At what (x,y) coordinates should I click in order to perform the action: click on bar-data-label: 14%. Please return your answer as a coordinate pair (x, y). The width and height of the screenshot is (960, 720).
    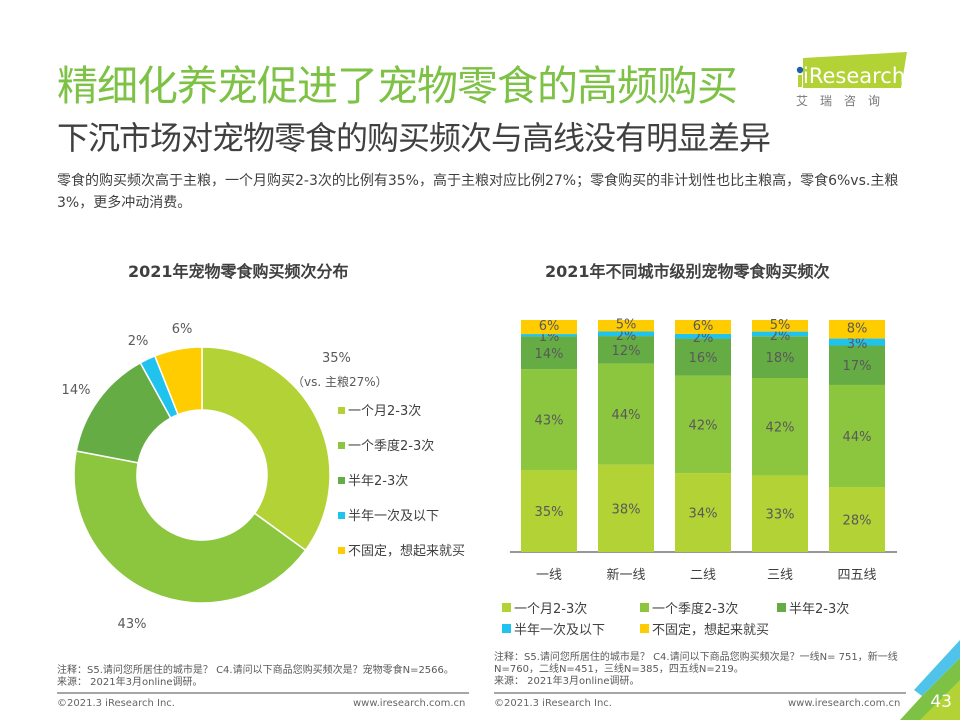
    Looking at the image, I should click on (549, 354).